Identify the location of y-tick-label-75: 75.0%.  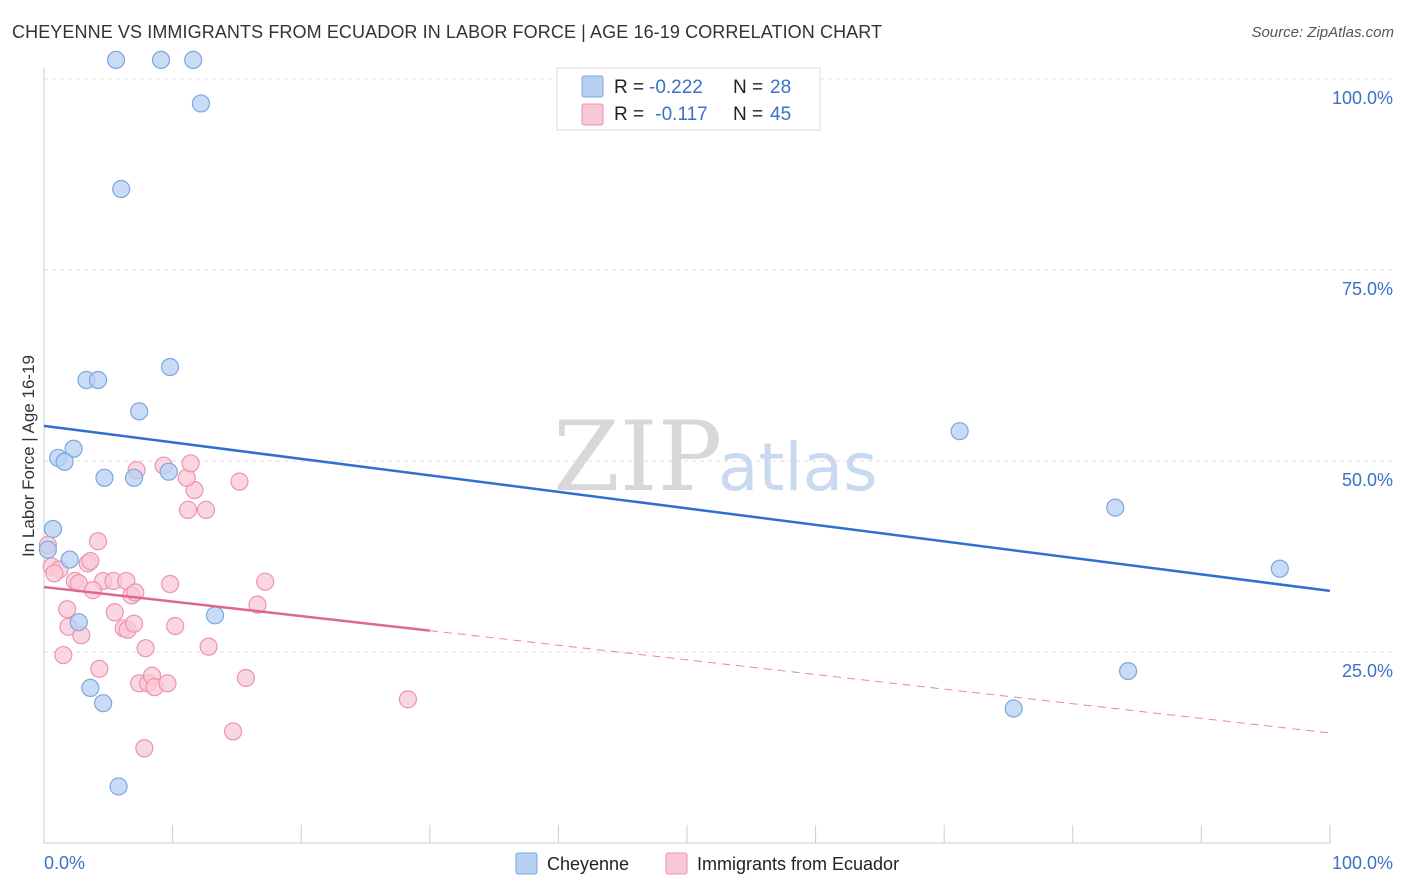
(1367, 289).